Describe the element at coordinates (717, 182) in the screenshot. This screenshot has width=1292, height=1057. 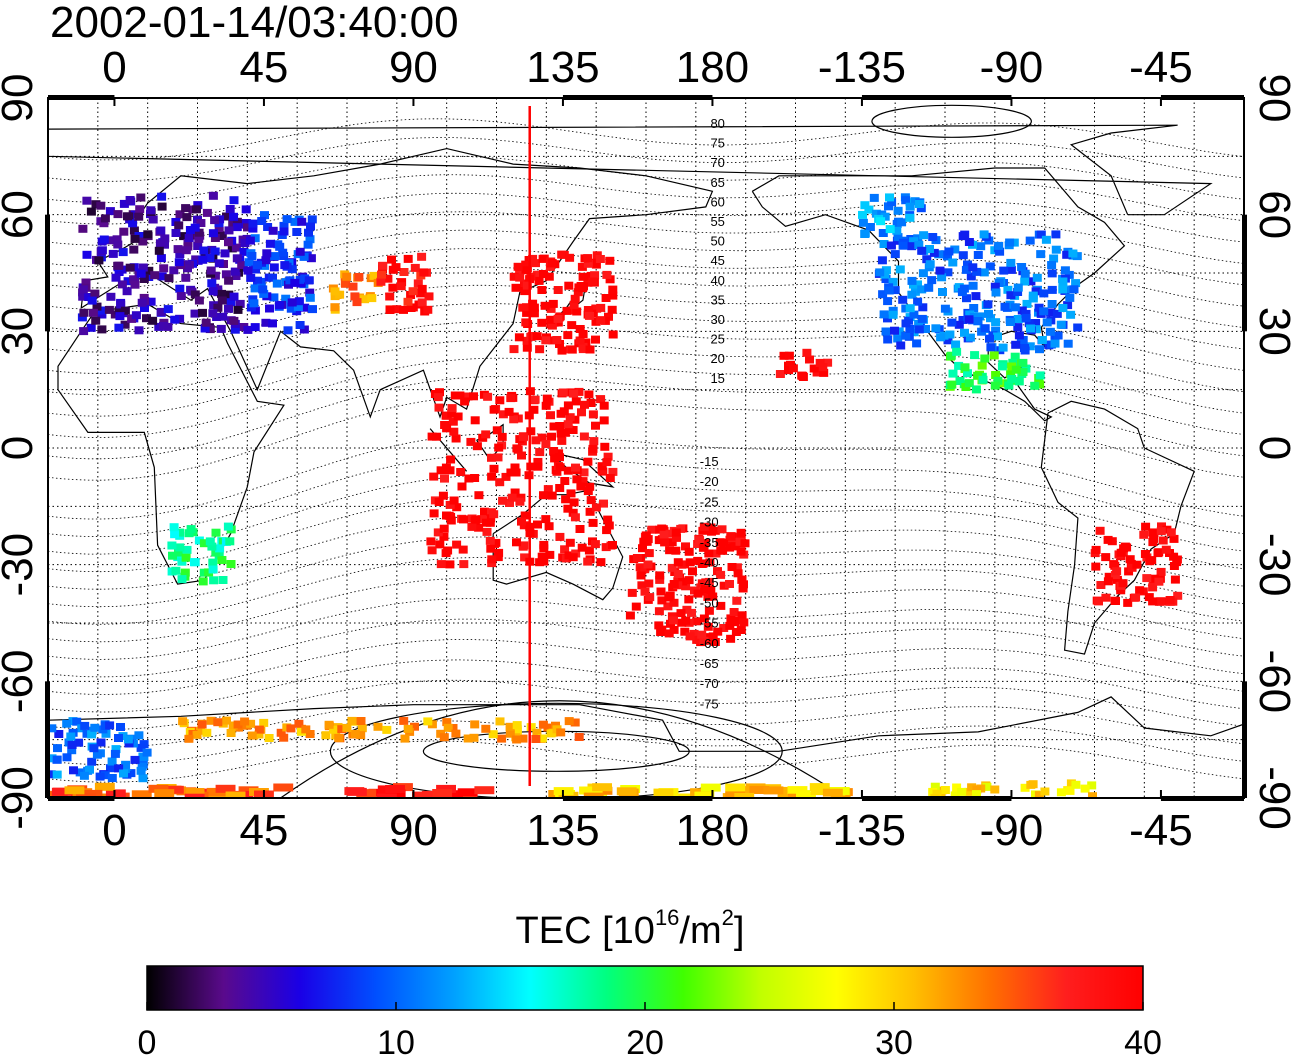
I see `contour-label: 65` at that location.